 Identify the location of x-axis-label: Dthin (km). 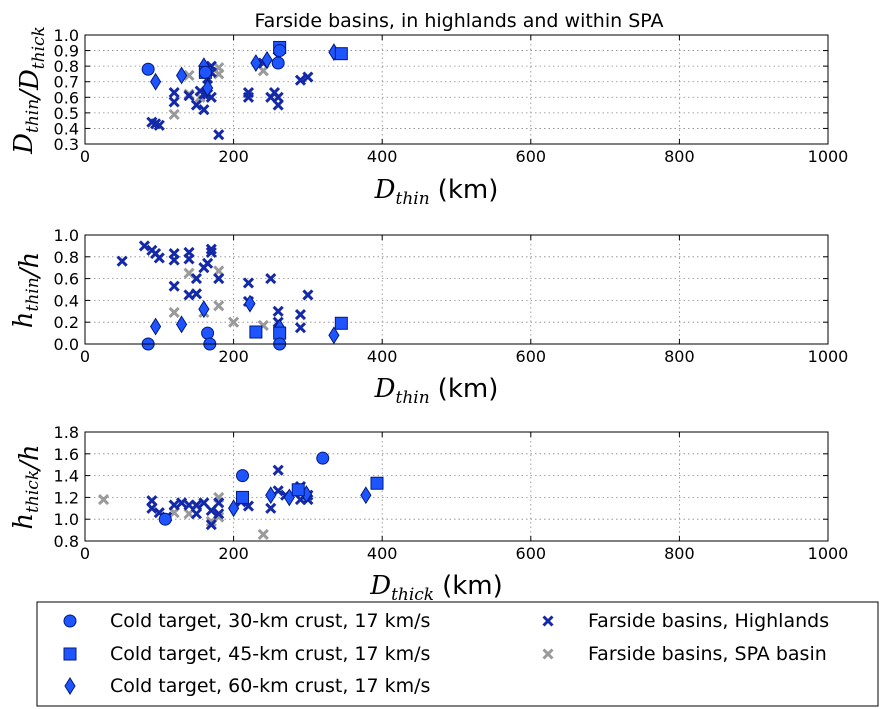
(436, 391).